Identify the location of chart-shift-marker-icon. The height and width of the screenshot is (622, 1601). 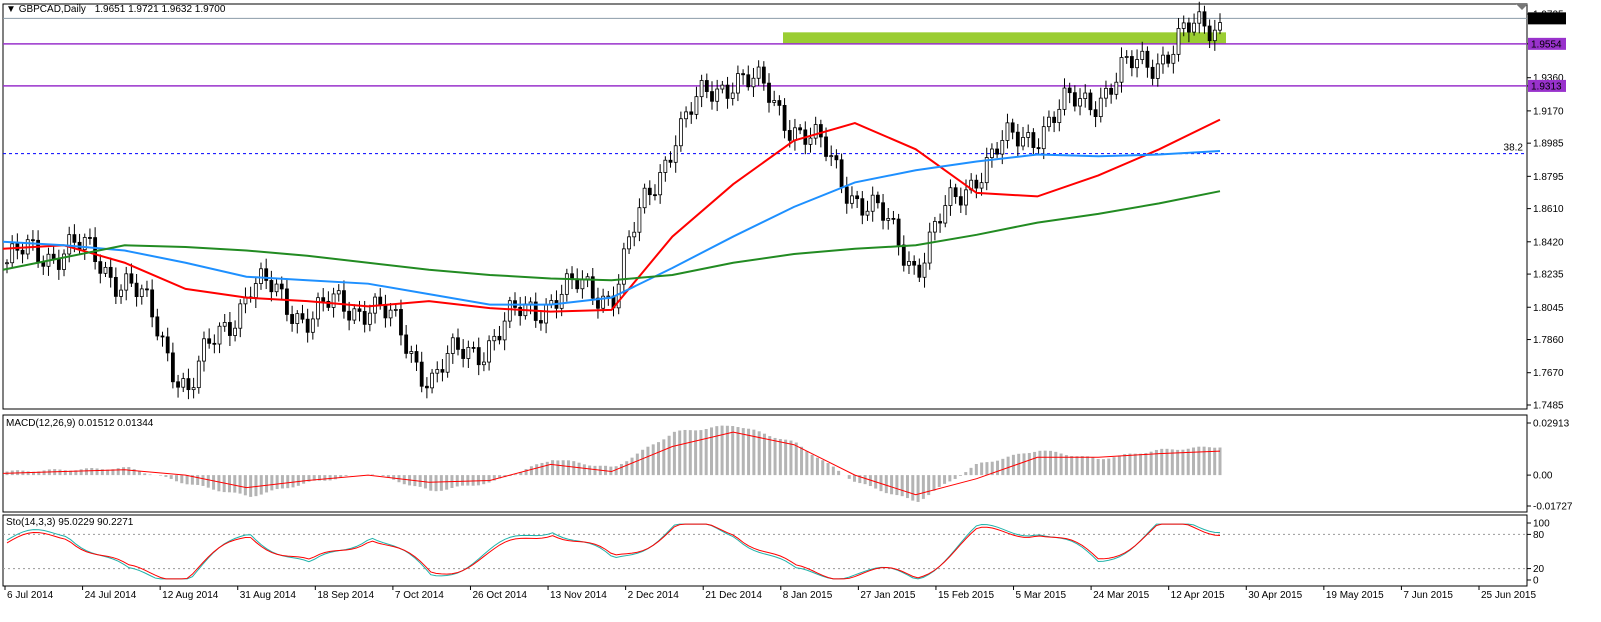
(1522, 7).